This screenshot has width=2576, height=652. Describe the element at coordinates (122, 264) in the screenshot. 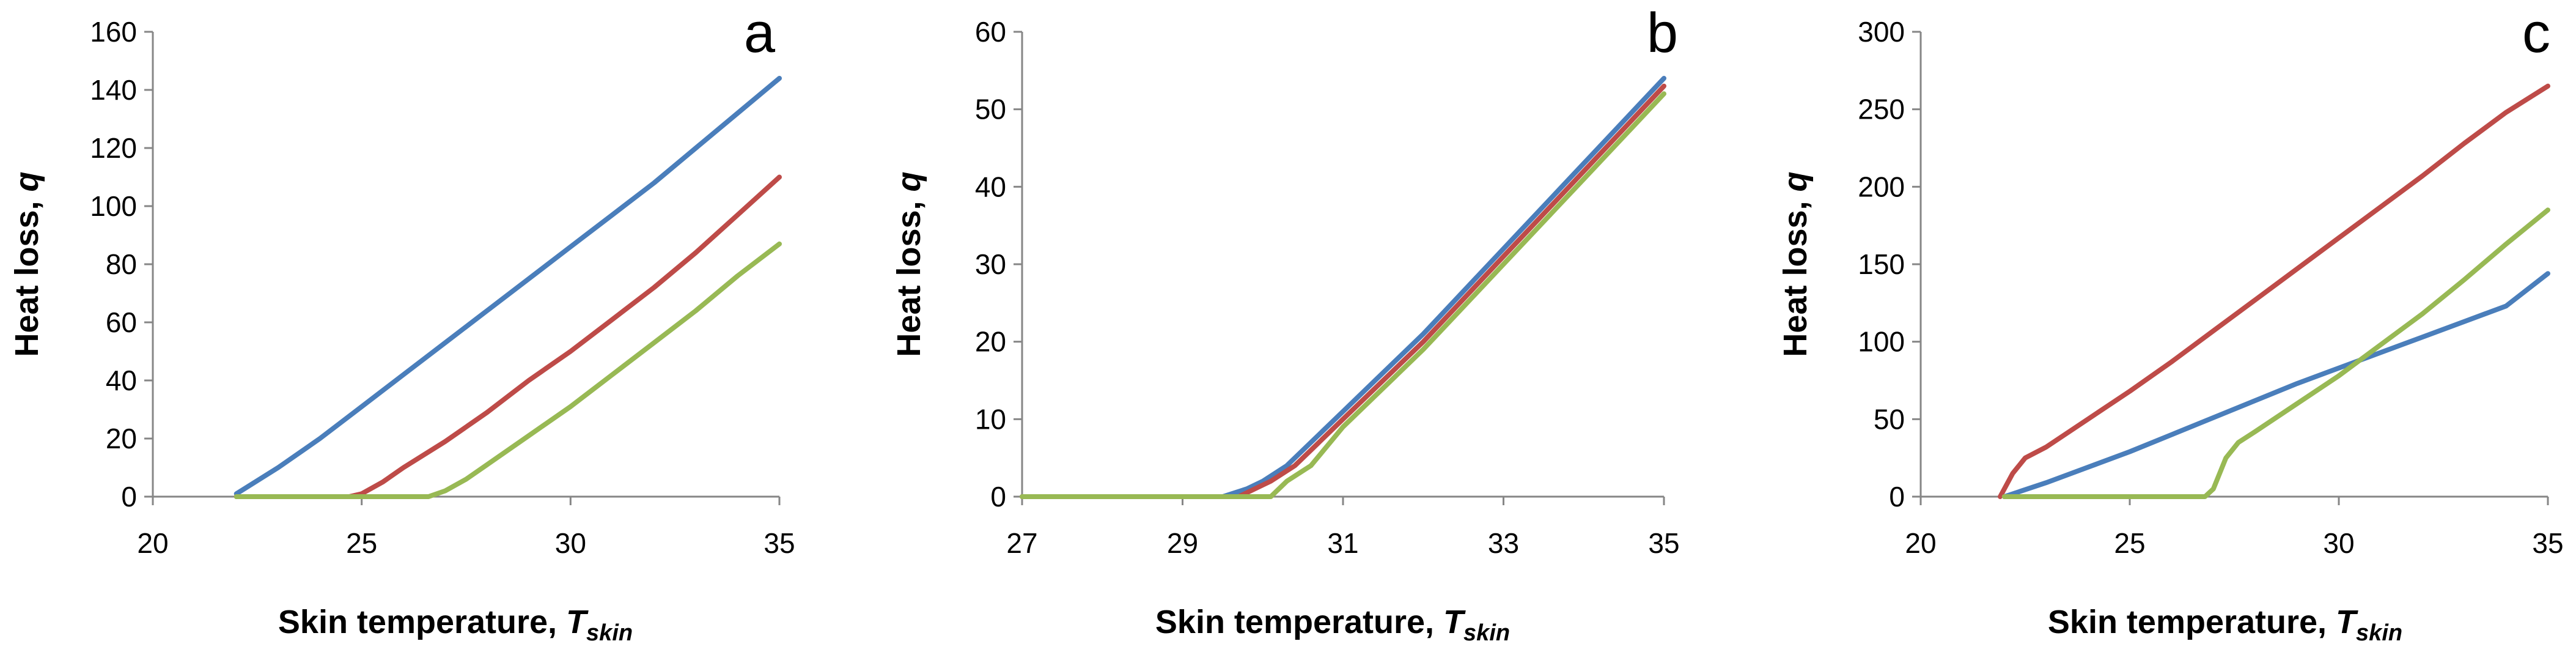

I see `y-tick-label: 80` at that location.